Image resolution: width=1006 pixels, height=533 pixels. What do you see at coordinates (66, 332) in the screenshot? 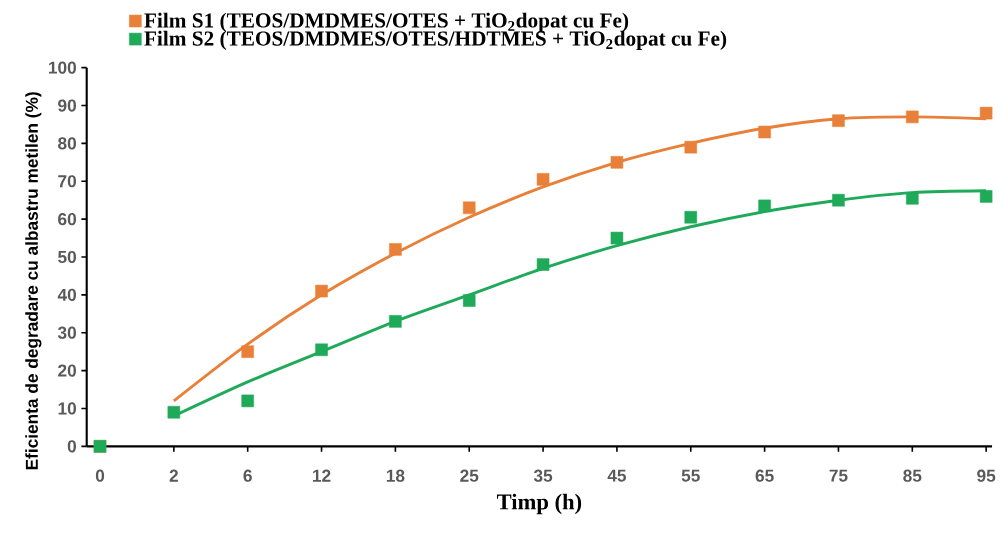
I see `y-tick-label: 30` at bounding box center [66, 332].